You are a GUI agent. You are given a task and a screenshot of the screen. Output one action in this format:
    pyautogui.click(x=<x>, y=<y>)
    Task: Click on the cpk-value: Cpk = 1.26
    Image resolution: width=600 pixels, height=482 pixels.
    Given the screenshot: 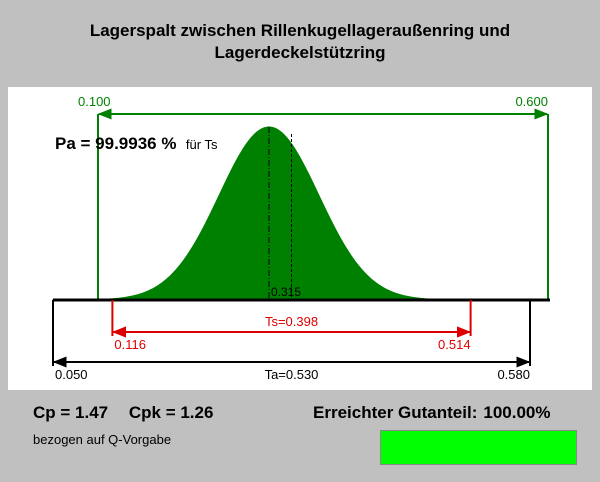 What is the action you would take?
    pyautogui.click(x=171, y=412)
    